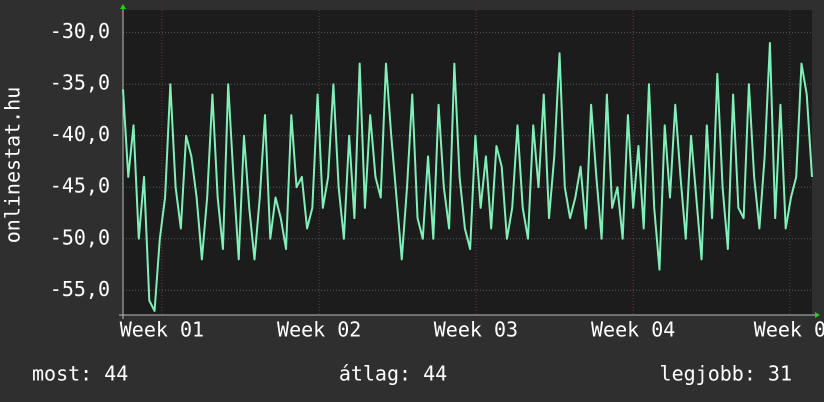  What do you see at coordinates (80, 31) in the screenshot?
I see `y-tick-label: -30,0` at bounding box center [80, 31].